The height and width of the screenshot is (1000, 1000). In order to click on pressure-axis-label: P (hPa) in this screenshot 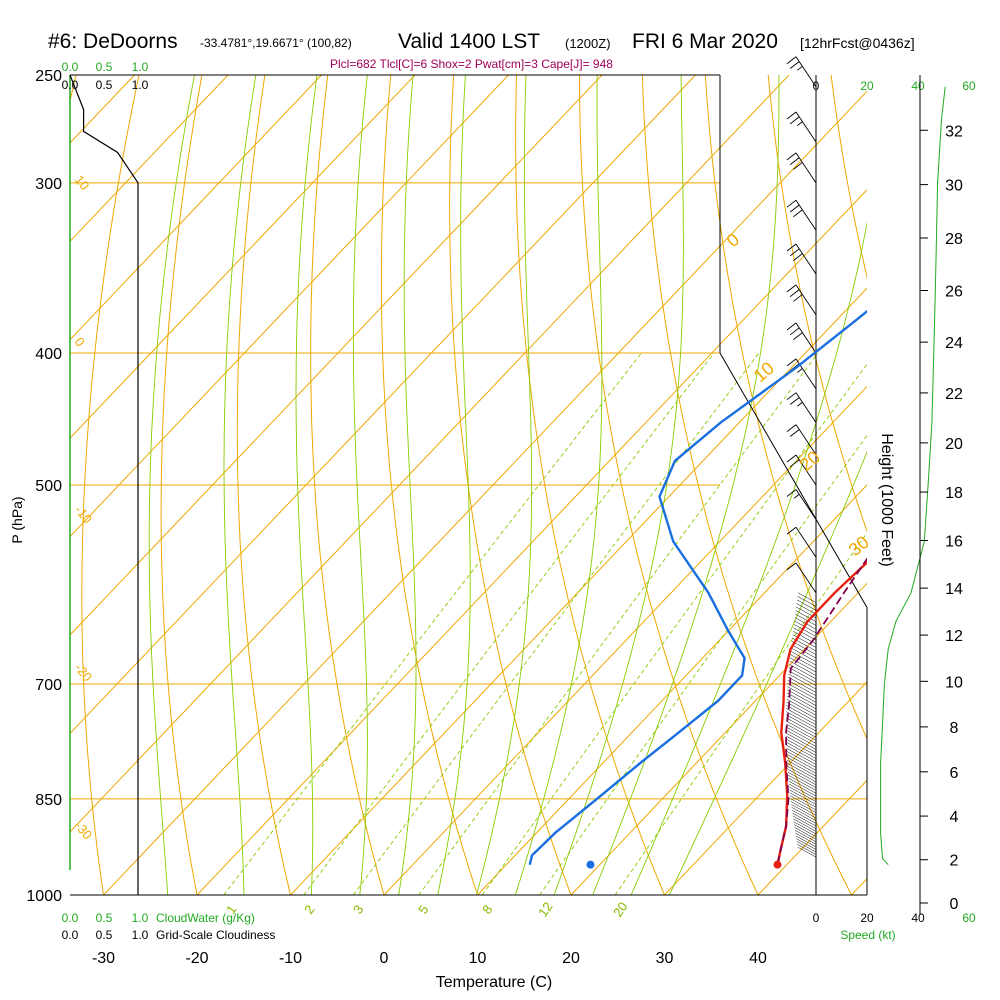, I will do `click(17, 519)`.